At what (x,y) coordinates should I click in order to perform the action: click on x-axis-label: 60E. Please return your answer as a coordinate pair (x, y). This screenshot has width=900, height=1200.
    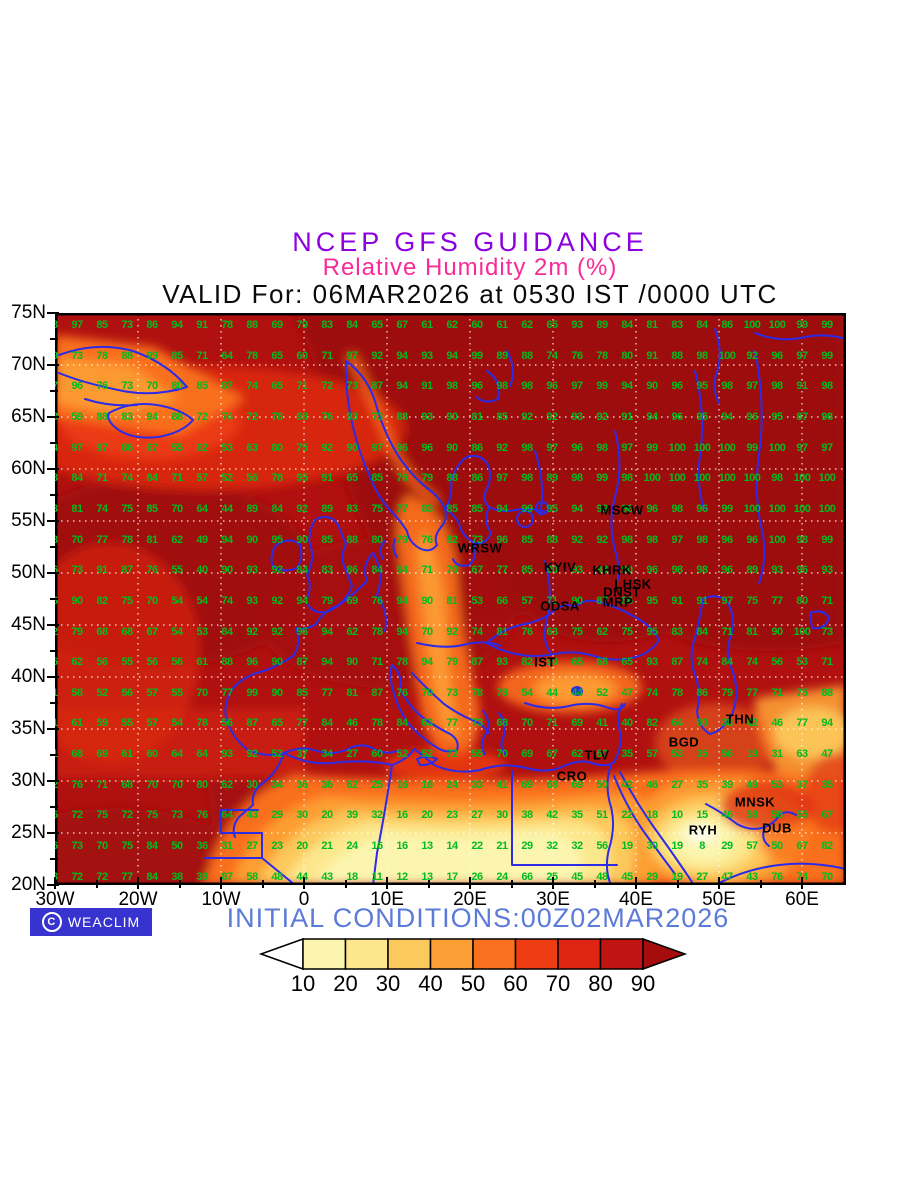
    Looking at the image, I should click on (802, 899).